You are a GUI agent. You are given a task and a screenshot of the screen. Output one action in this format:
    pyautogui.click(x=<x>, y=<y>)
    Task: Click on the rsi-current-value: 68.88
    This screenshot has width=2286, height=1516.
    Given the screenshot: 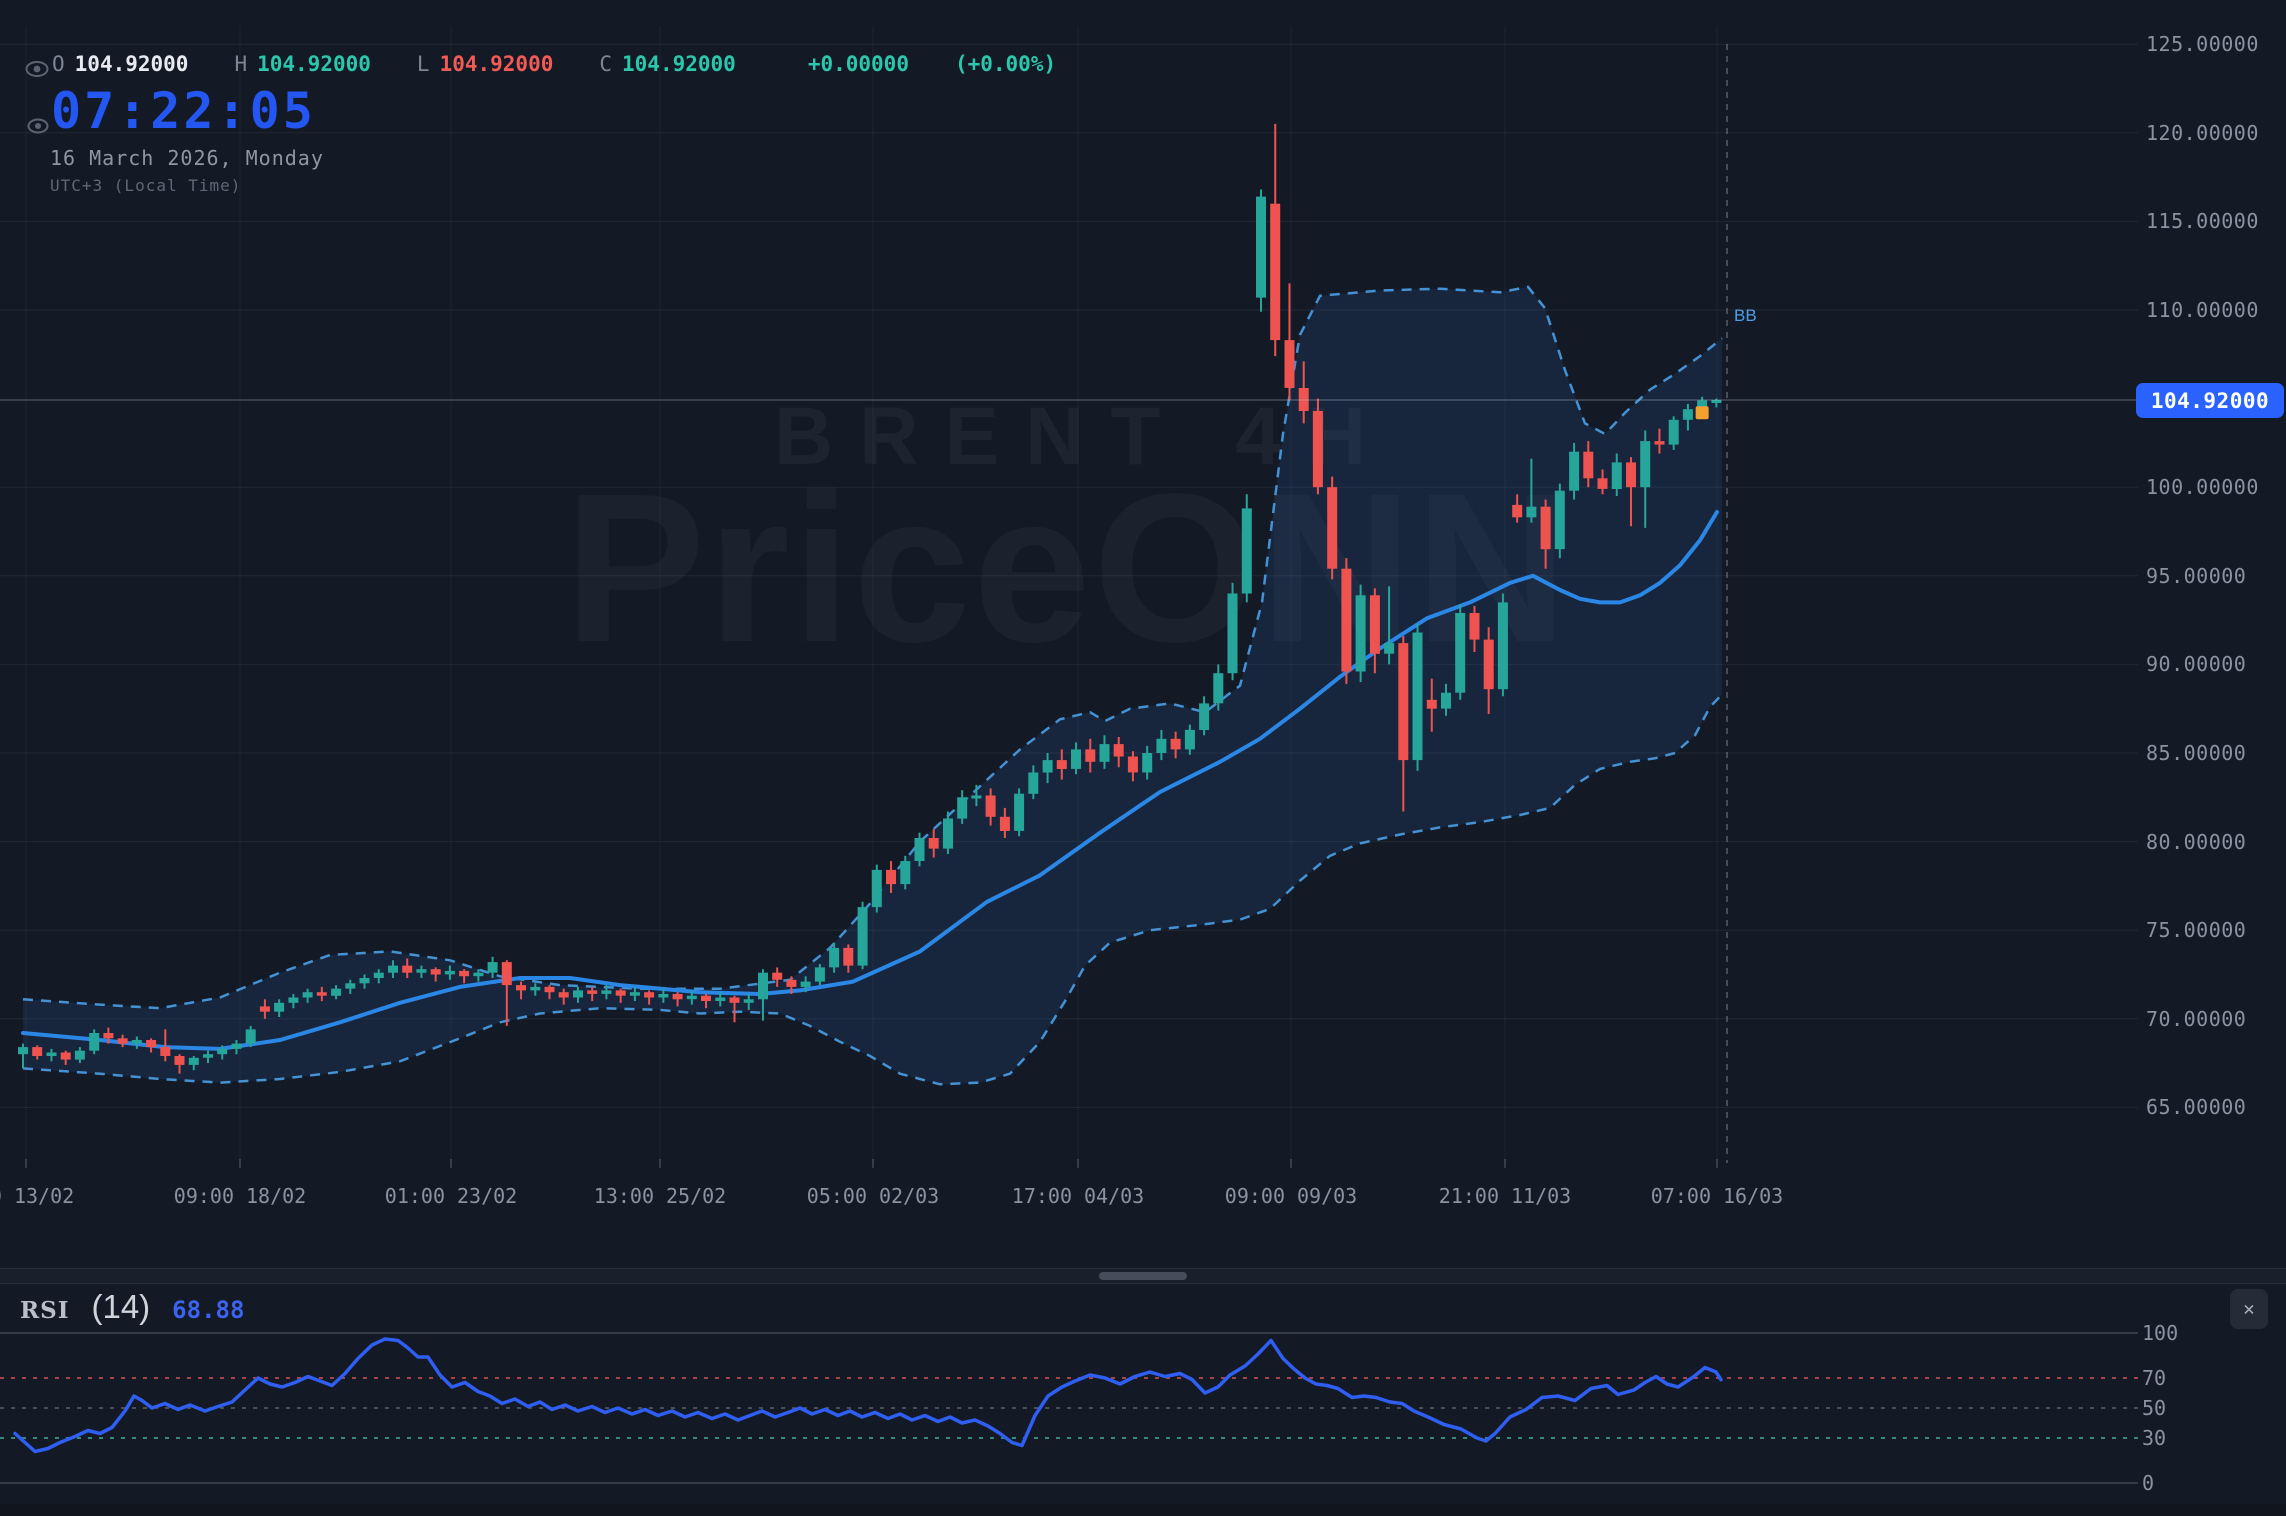 What is the action you would take?
    pyautogui.click(x=208, y=1310)
    